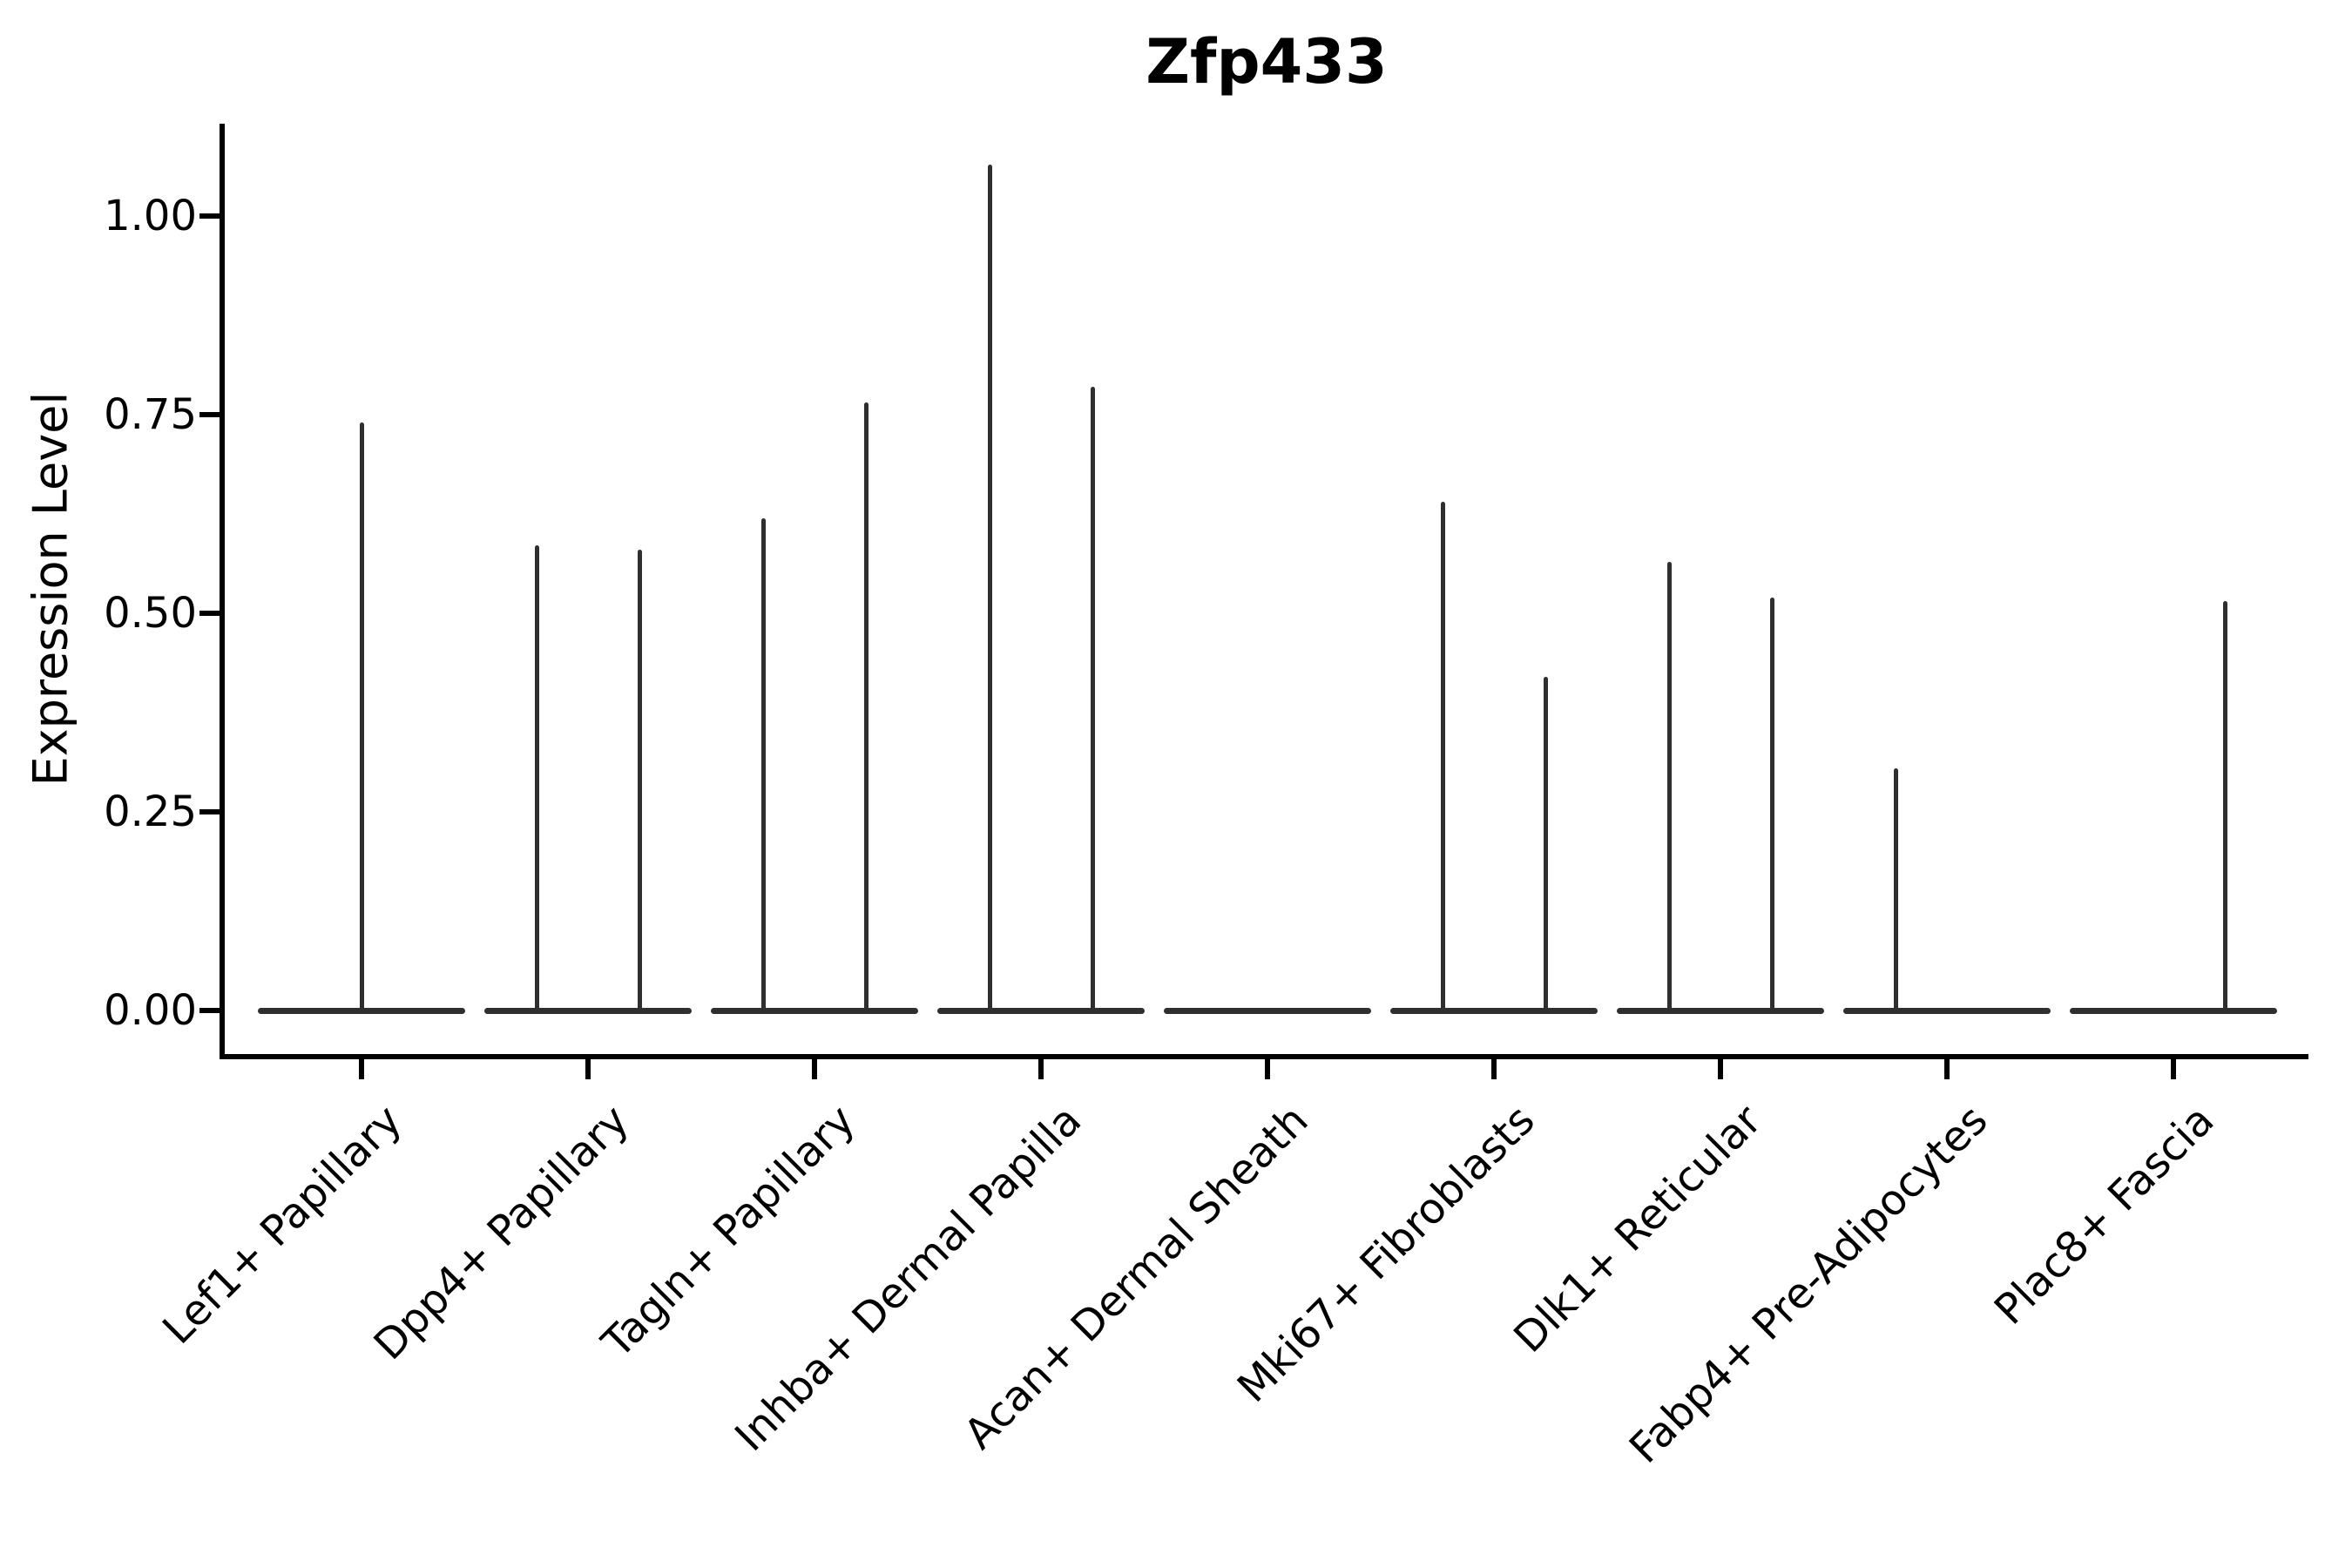 The height and width of the screenshot is (1568, 2352). What do you see at coordinates (150, 811) in the screenshot?
I see `y-tick-label: 0.25` at bounding box center [150, 811].